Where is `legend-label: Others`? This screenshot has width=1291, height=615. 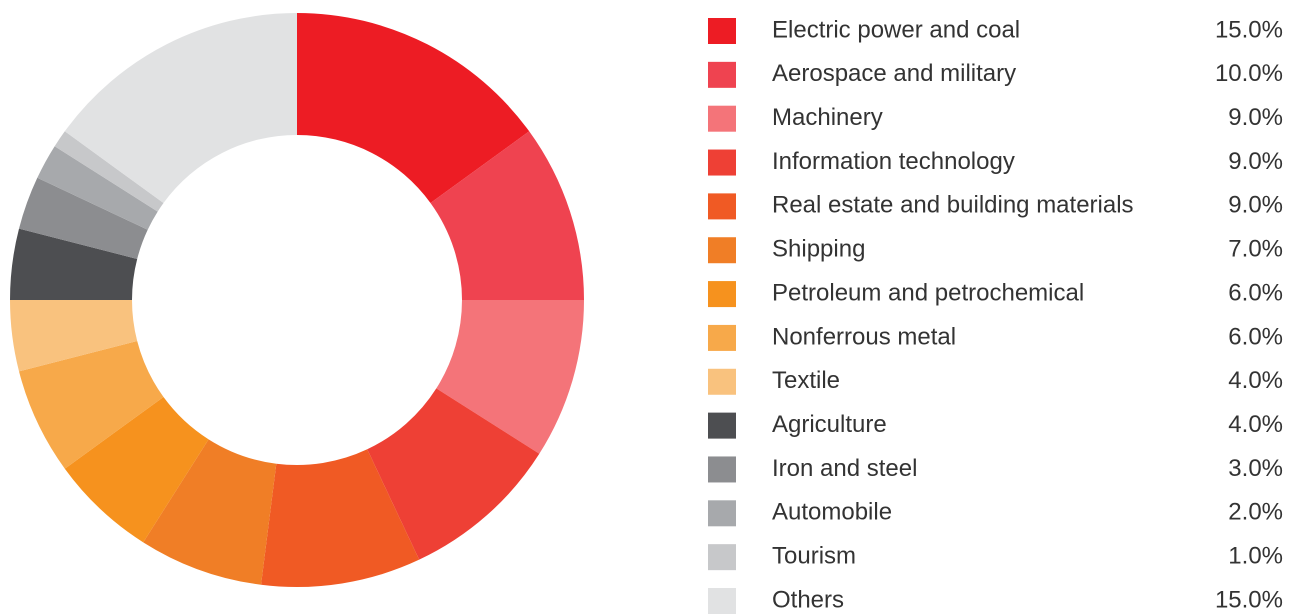 legend-label: Others is located at coordinates (808, 599).